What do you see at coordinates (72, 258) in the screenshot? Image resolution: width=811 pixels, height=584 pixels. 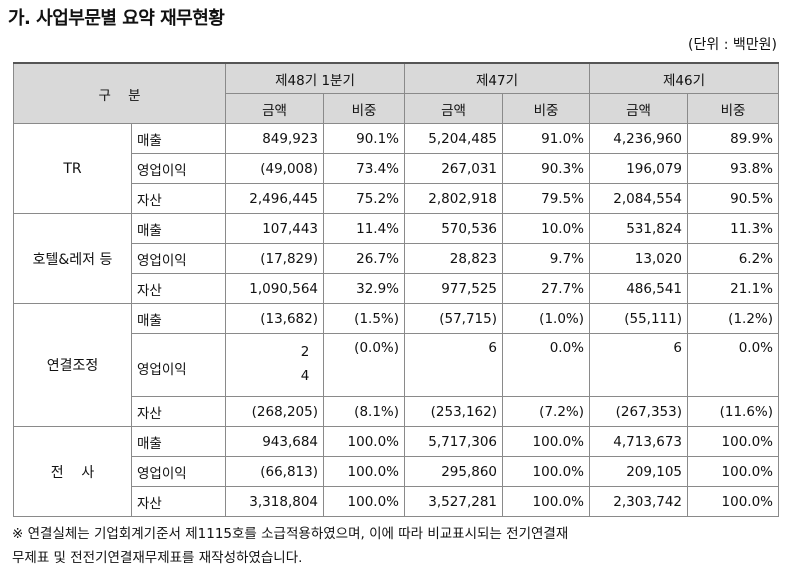 I see `group-hotel-leisure: 호텔&레저 등` at bounding box center [72, 258].